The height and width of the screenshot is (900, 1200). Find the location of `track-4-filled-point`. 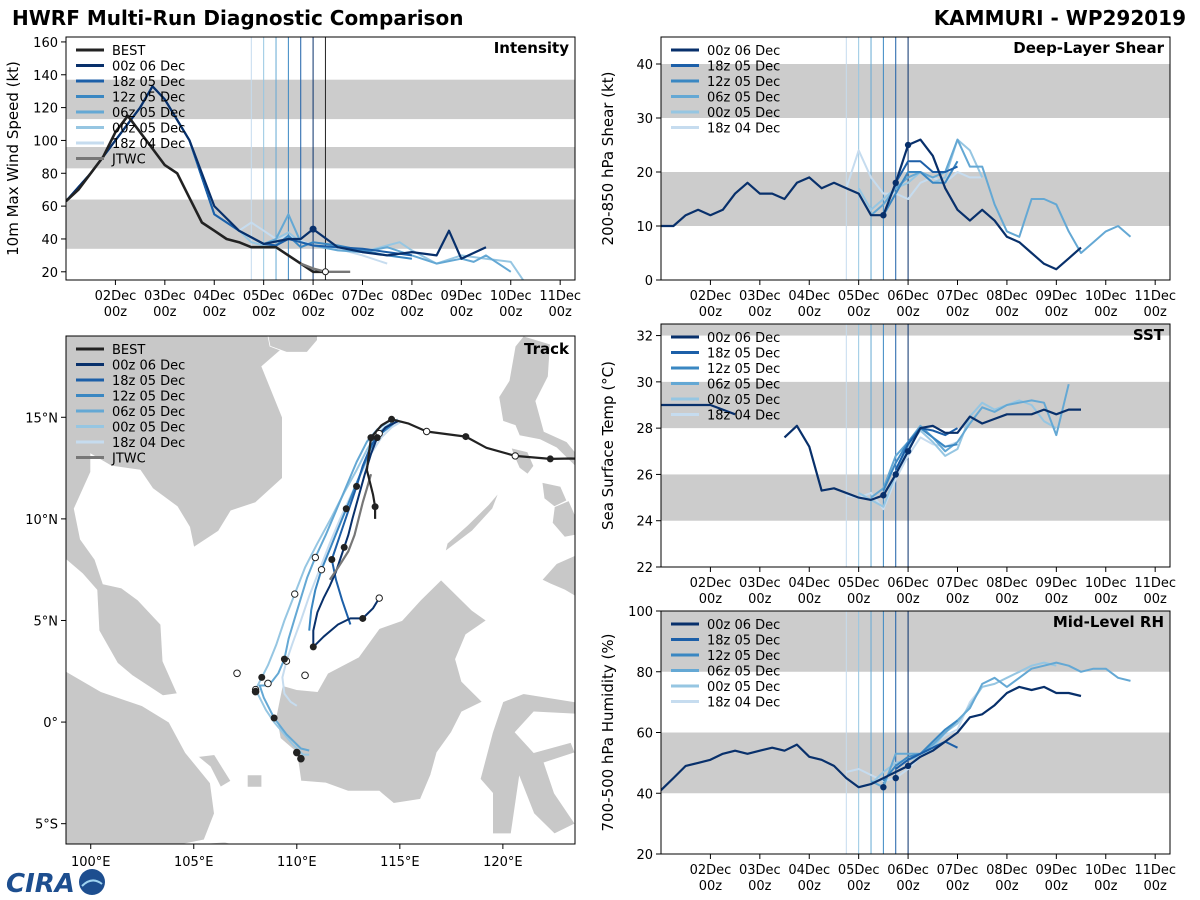

track-4-filled-point is located at coordinates (262, 677).